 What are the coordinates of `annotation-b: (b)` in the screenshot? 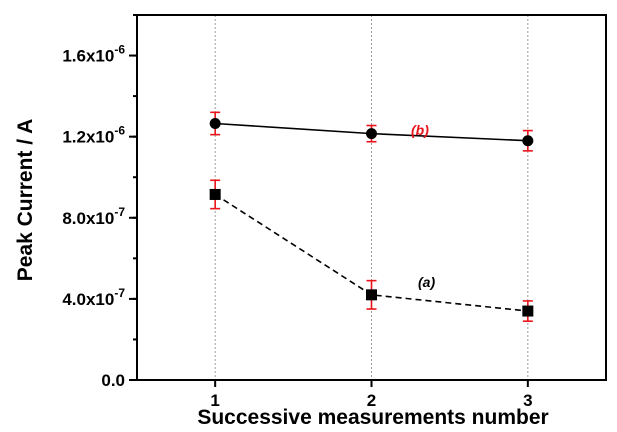 It's located at (420, 130).